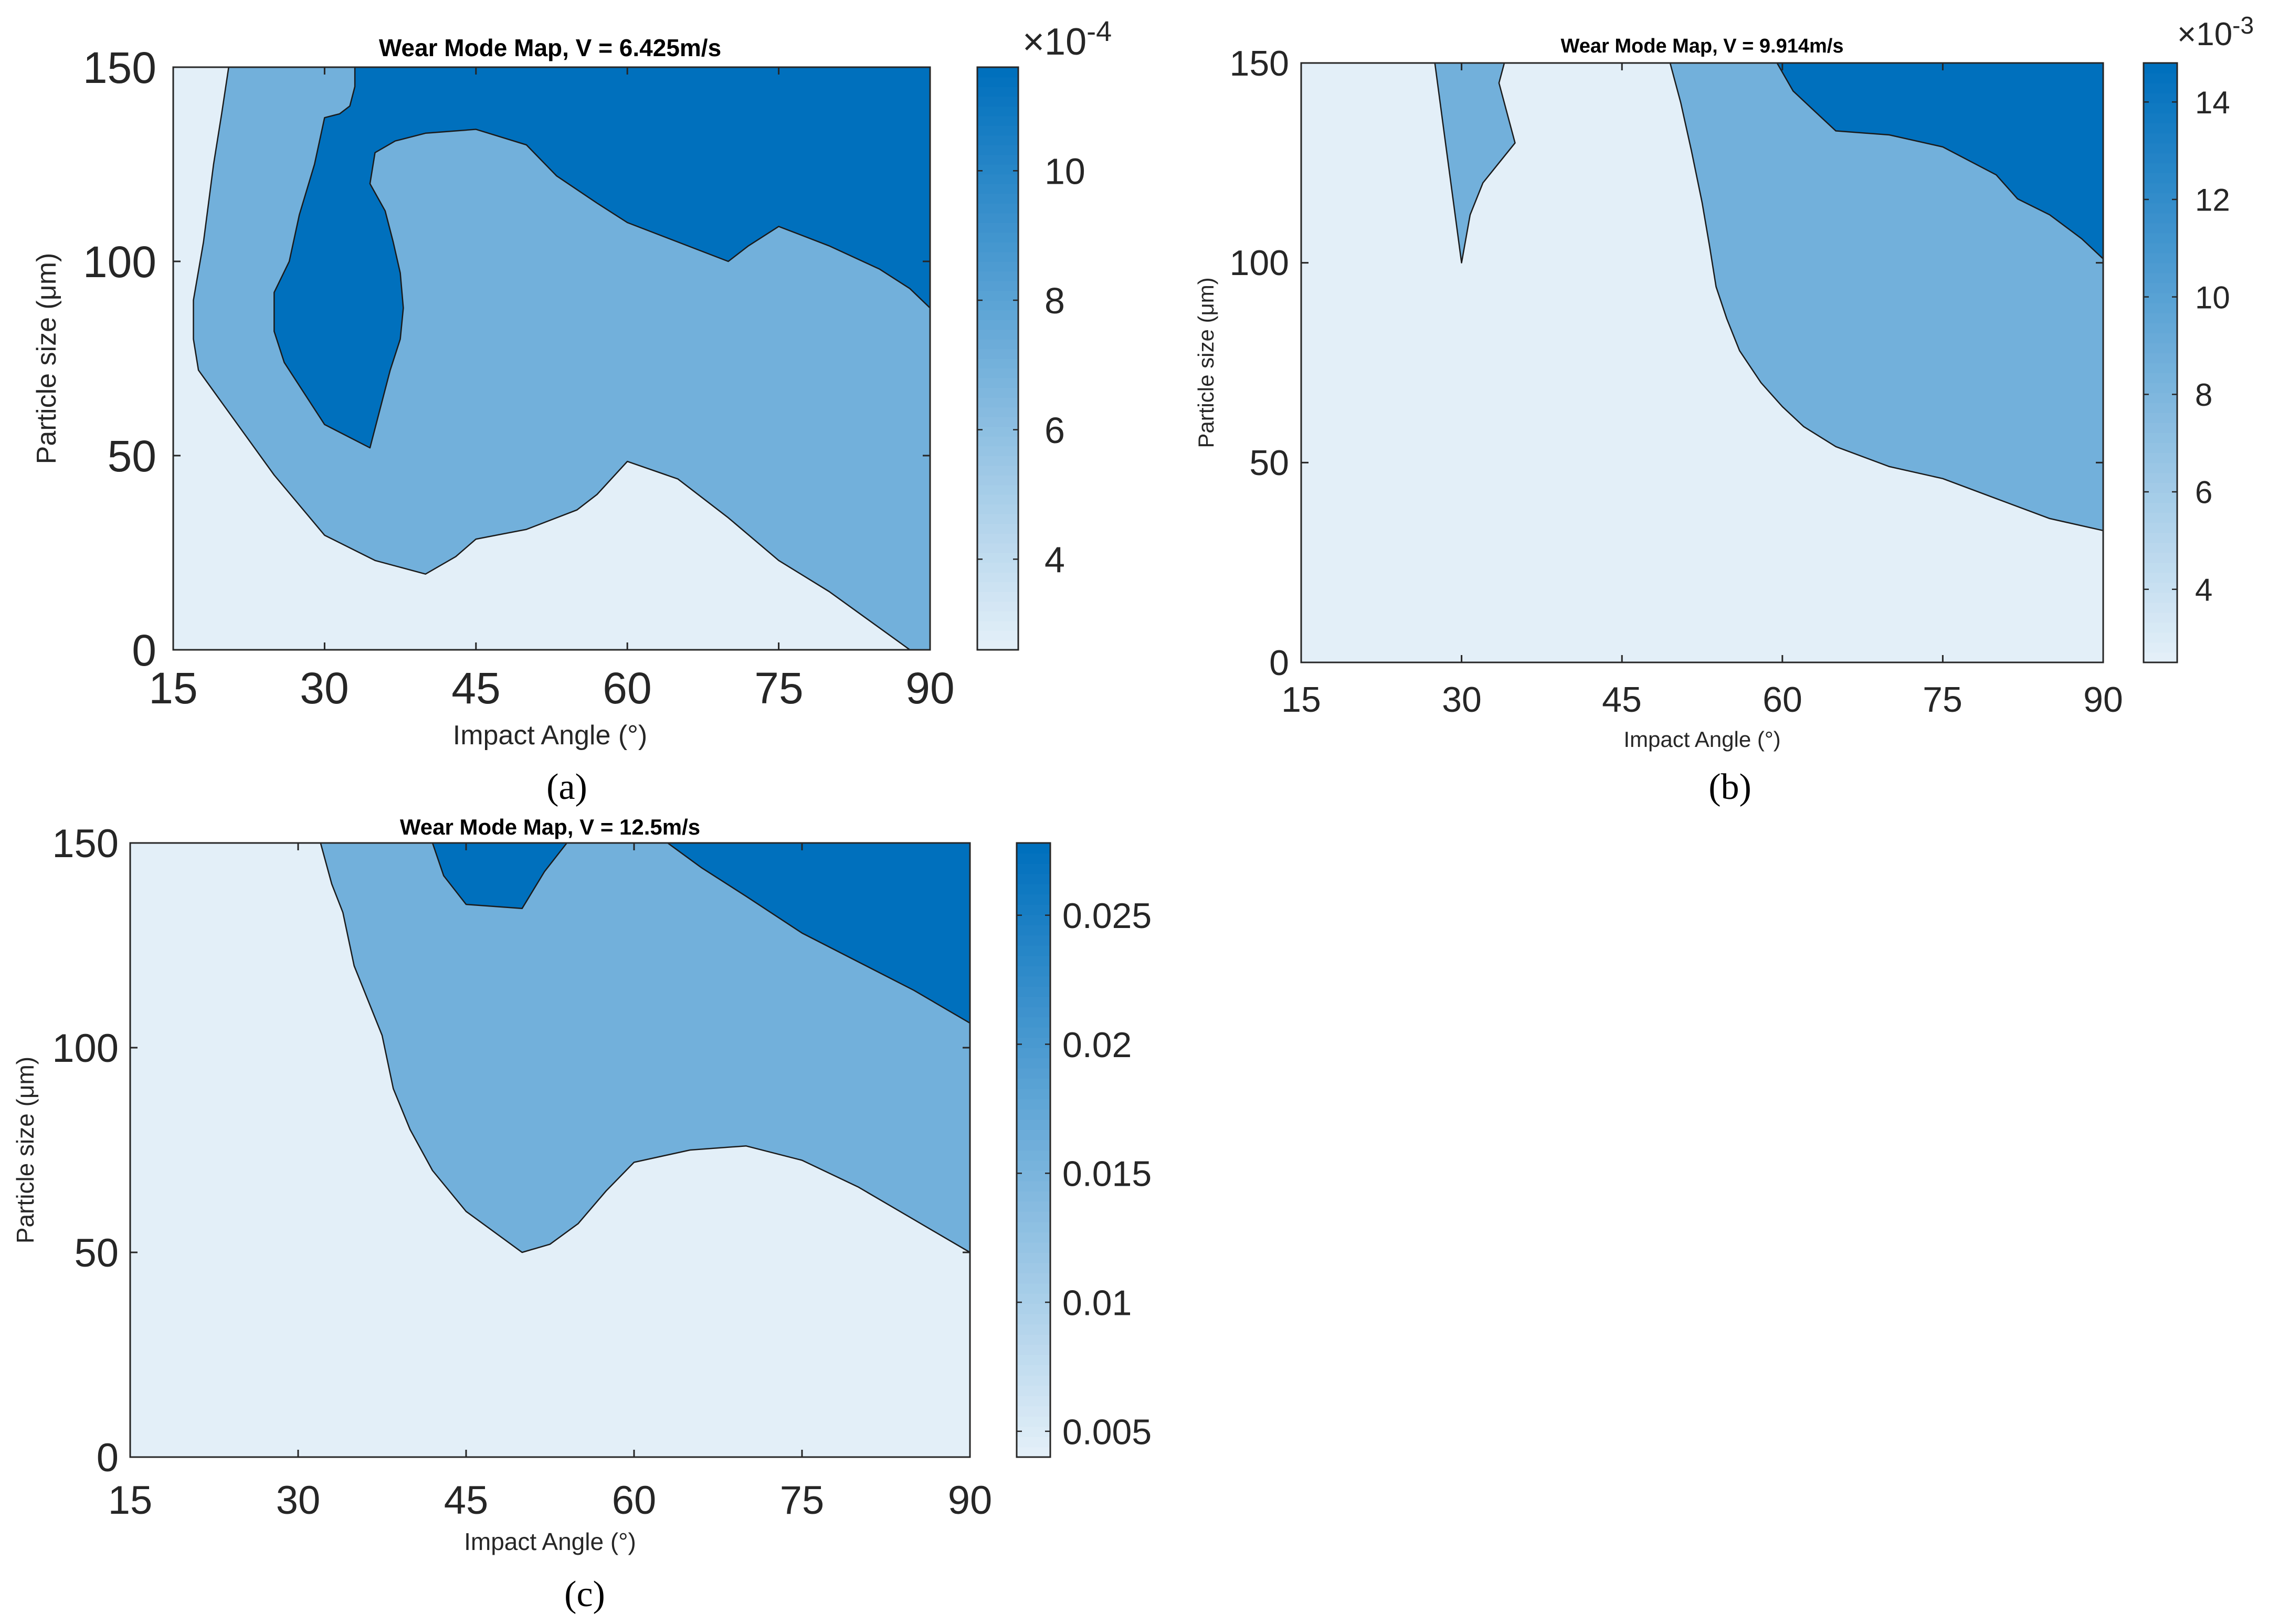 This screenshot has width=2279, height=1624. Describe the element at coordinates (1301, 700) in the screenshot. I see `panel-b-x-tick: 15` at that location.